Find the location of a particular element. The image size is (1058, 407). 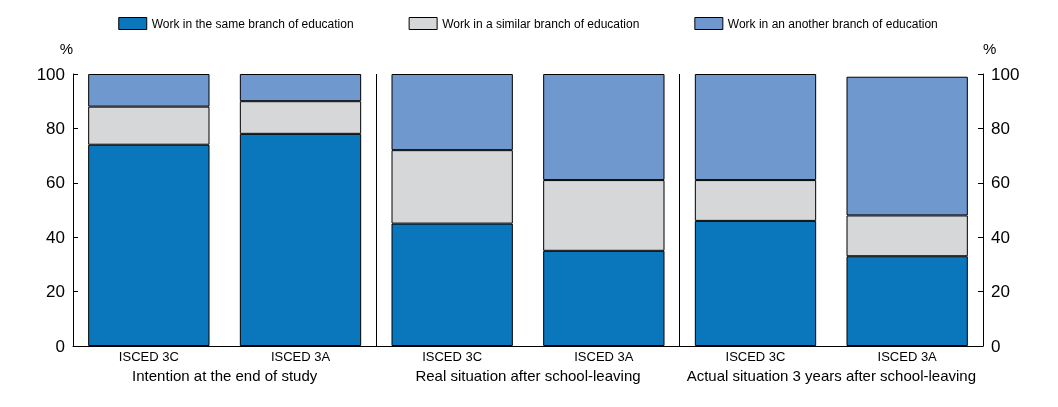

y-tick-label: 80 is located at coordinates (55, 128).